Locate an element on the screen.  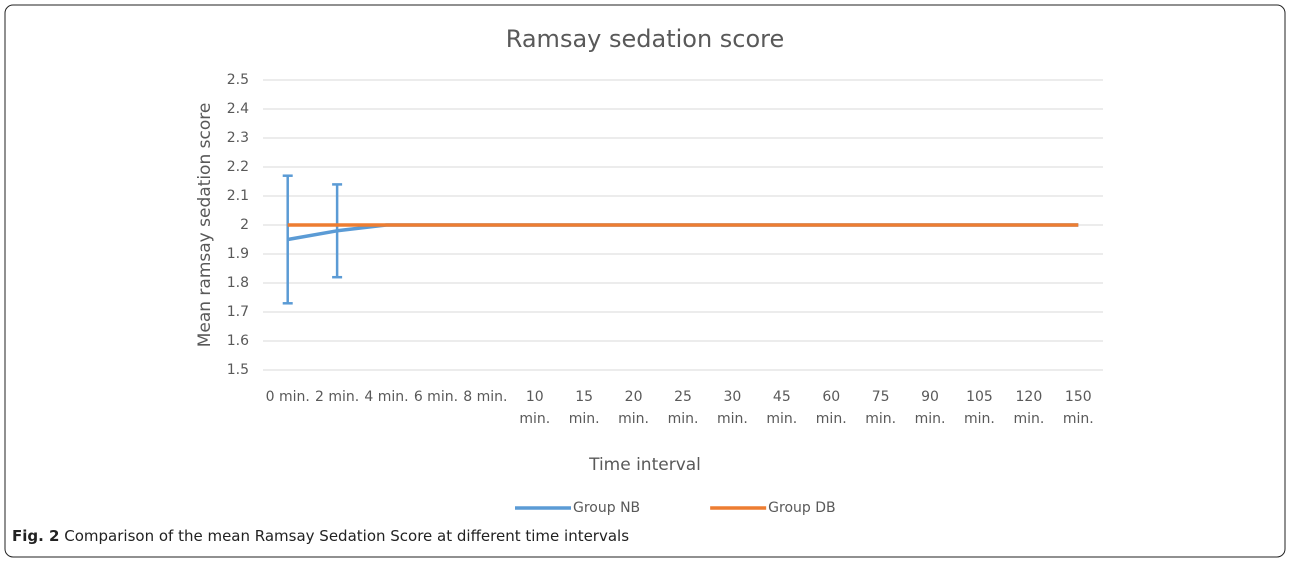
x-tick-label: 105 min. is located at coordinates (979, 408).